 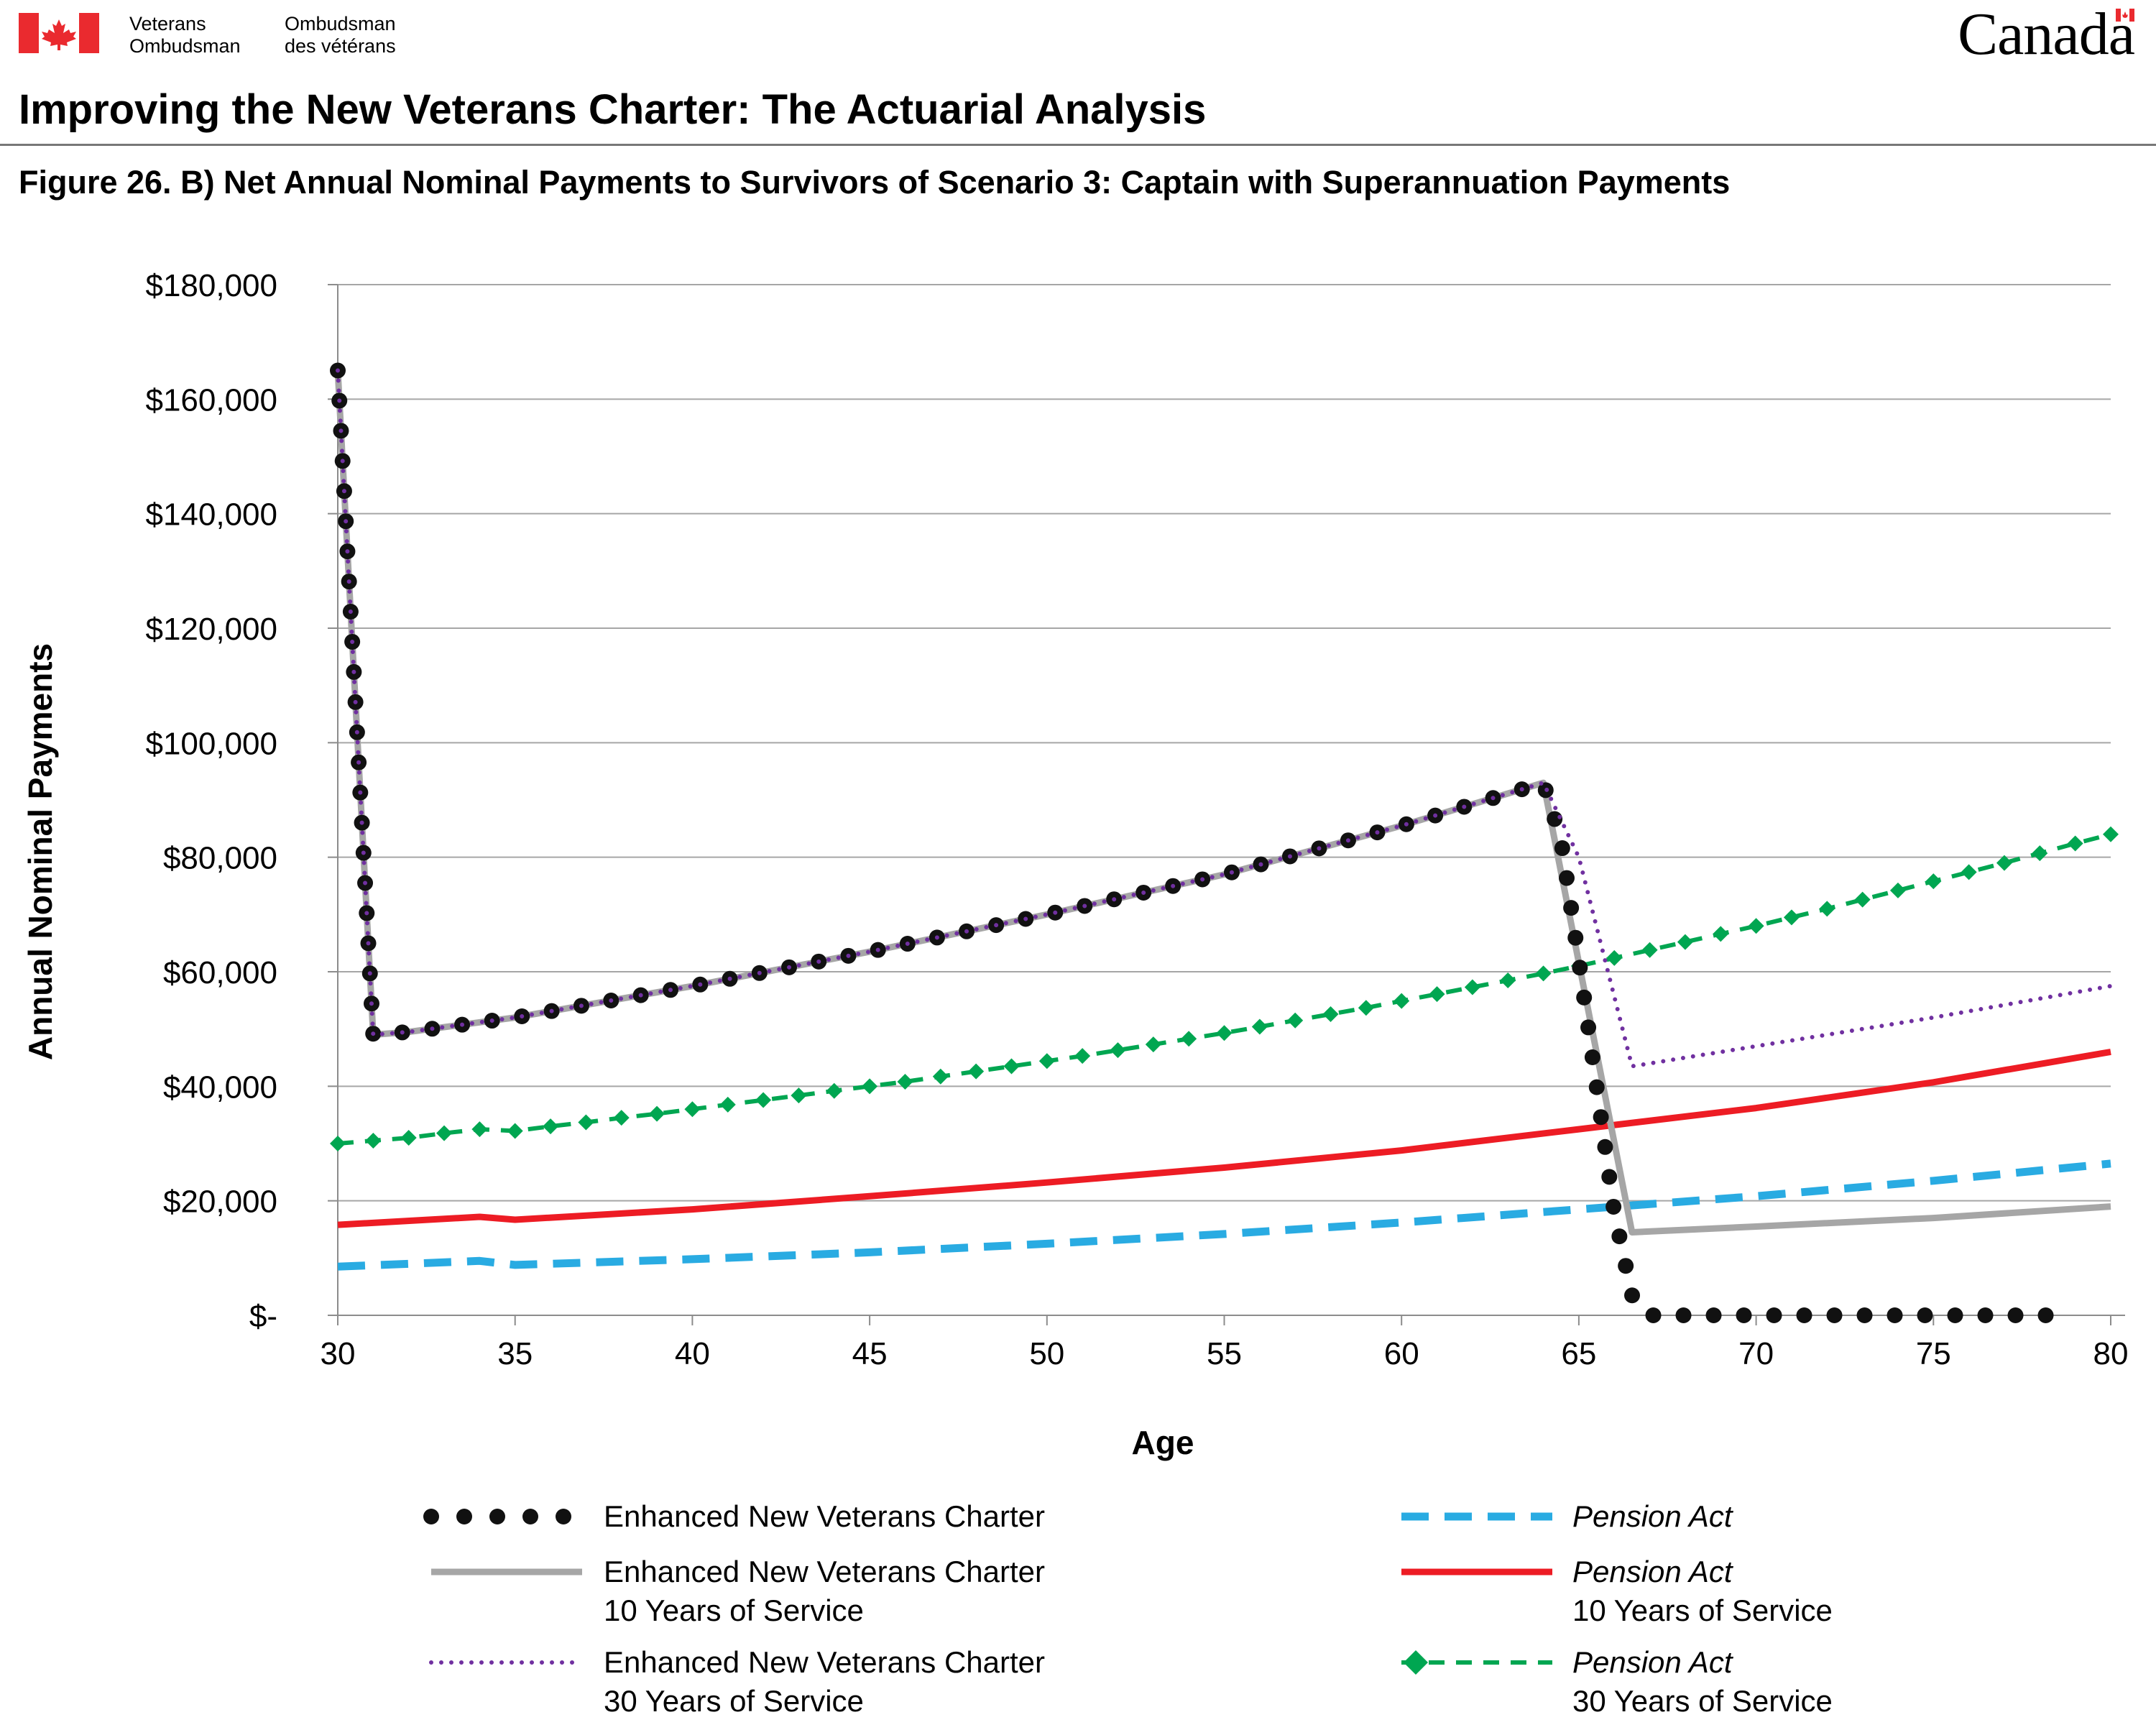 I want to click on canada-wordmark: Canada, so click(x=2046, y=34).